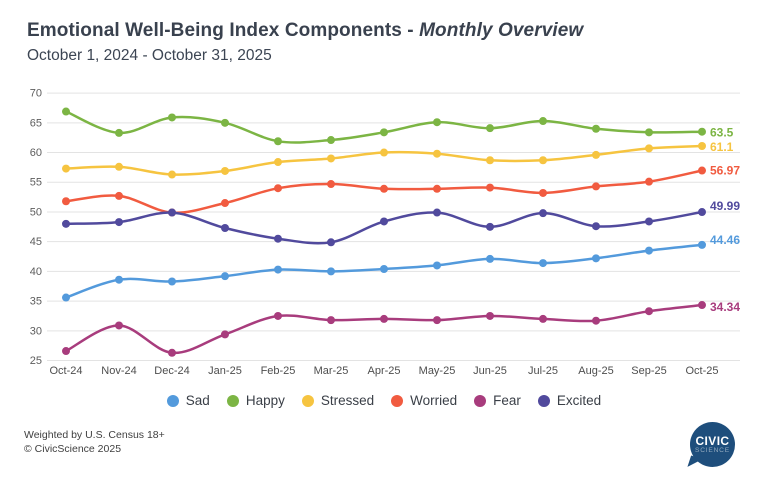 This screenshot has height=483, width=768. I want to click on legend-item-happy: Happy, so click(255, 400).